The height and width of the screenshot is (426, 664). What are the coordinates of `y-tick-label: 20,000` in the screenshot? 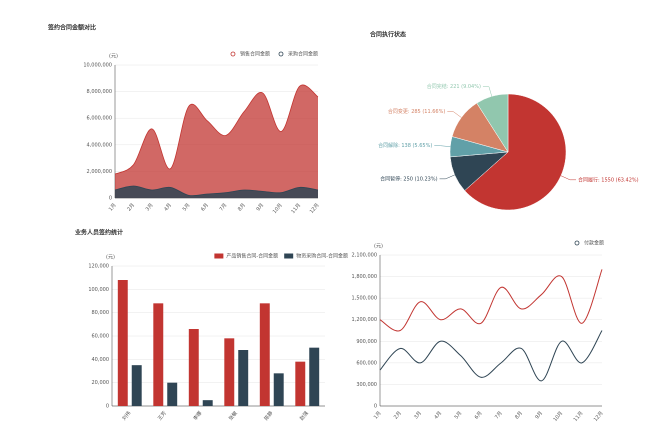 It's located at (101, 383).